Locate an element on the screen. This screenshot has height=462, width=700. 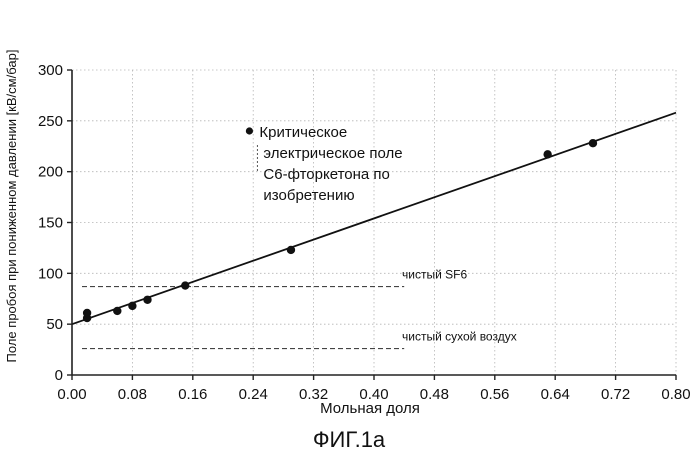
x-tick-label: 0.80 is located at coordinates (675, 394).